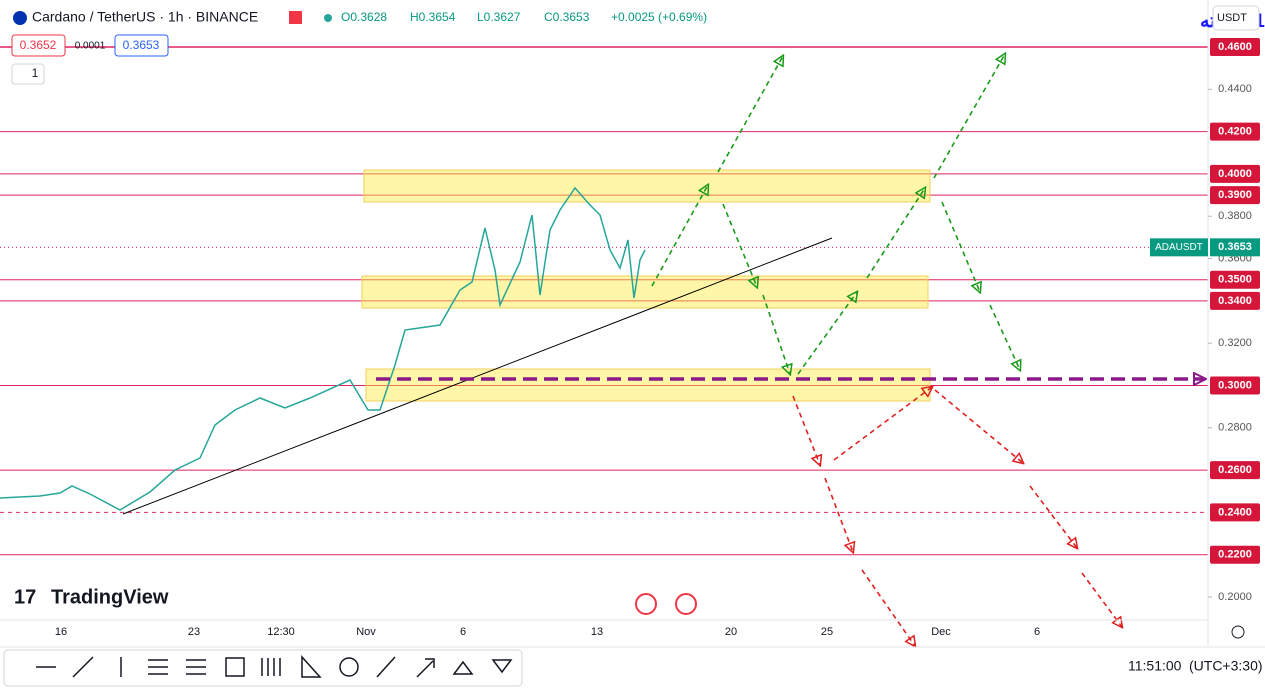 This screenshot has height=694, width=1265. What do you see at coordinates (35, 73) in the screenshot?
I see `indicator-count: 1` at bounding box center [35, 73].